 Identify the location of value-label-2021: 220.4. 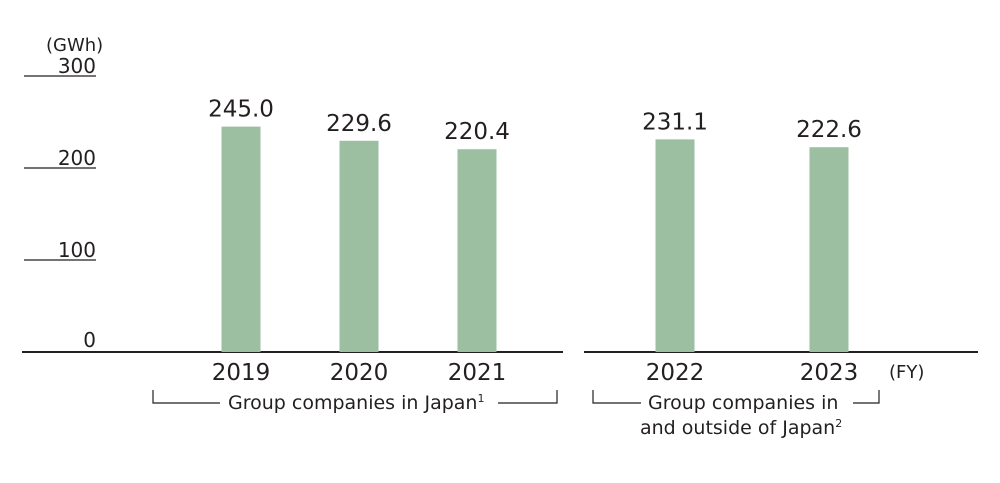
(477, 132).